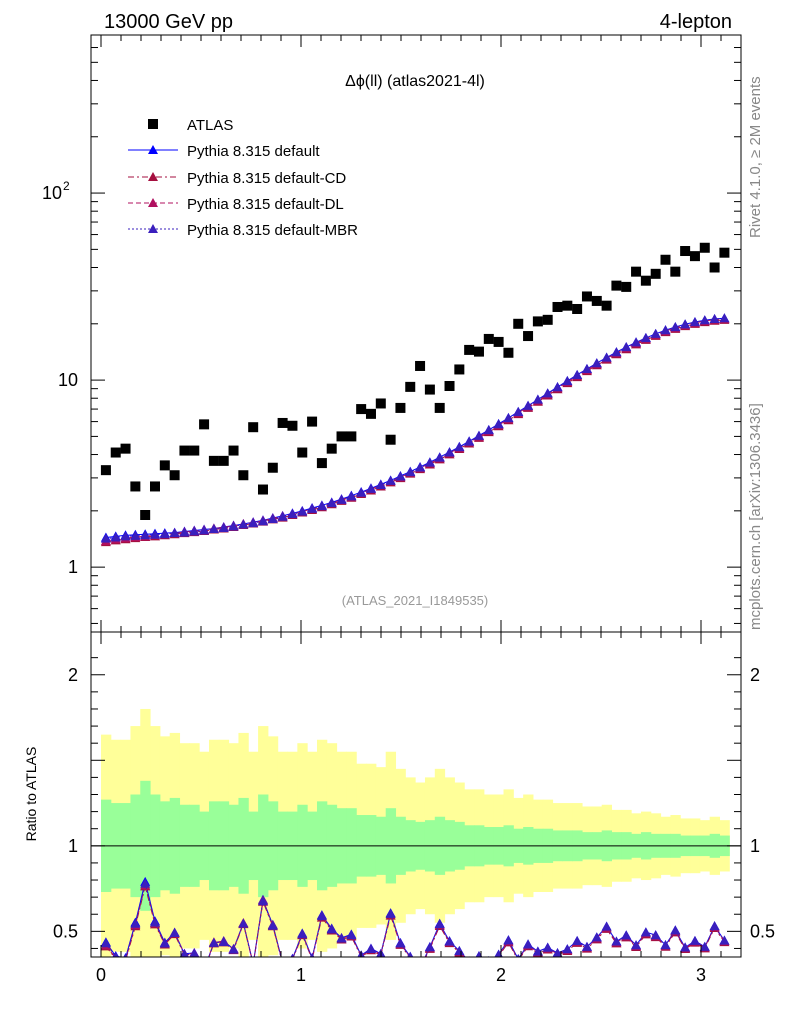 This screenshot has height=1024, width=786. I want to click on x-tick-label: 1, so click(301, 975).